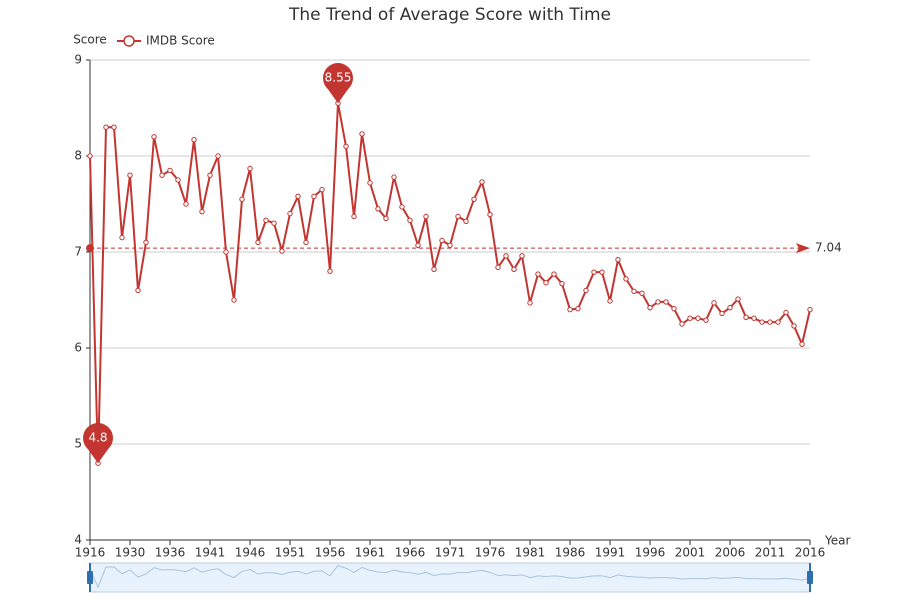  What do you see at coordinates (78, 60) in the screenshot?
I see `y-tick-label: 9` at bounding box center [78, 60].